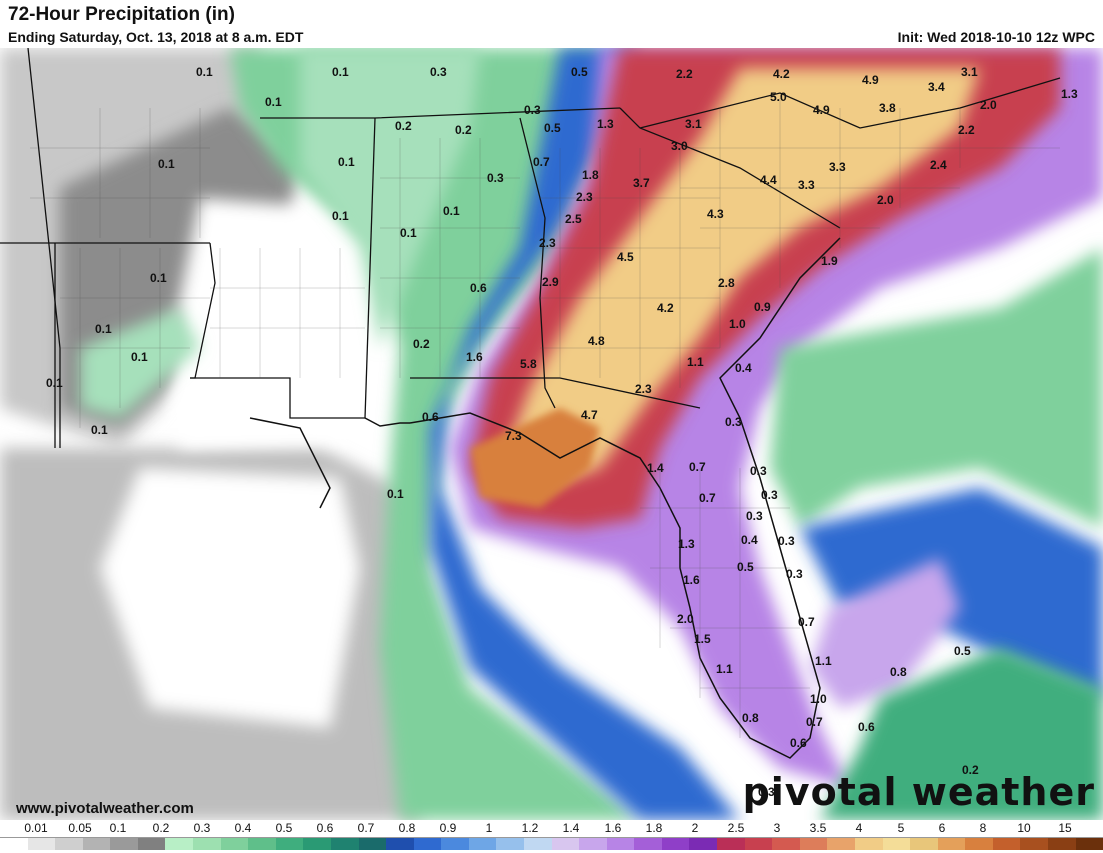  Describe the element at coordinates (571, 828) in the screenshot. I see `legend-label: 1.4` at that location.